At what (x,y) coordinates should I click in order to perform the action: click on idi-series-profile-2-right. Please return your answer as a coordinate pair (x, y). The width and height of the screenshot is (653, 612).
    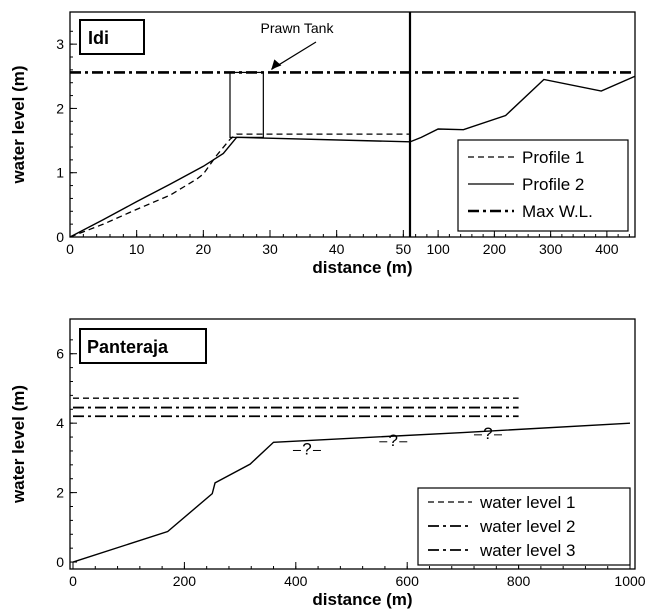
    Looking at the image, I should click on (522, 109).